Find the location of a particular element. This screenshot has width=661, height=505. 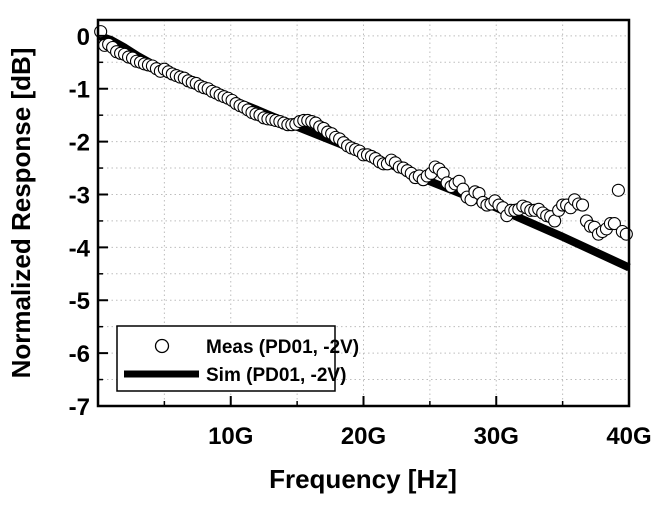

x-tick-label: 40G is located at coordinates (628, 436).